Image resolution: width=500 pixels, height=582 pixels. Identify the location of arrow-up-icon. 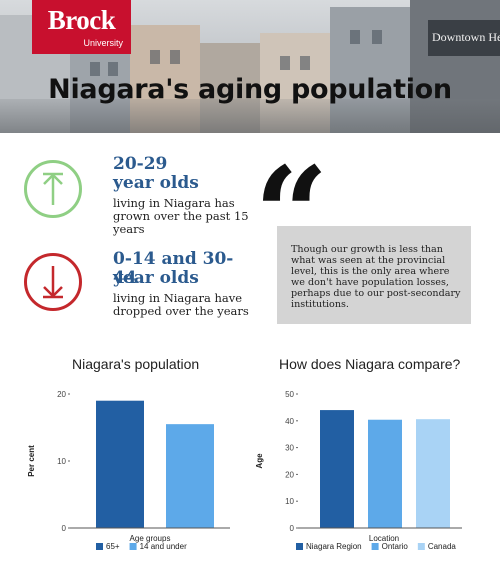
(53, 189).